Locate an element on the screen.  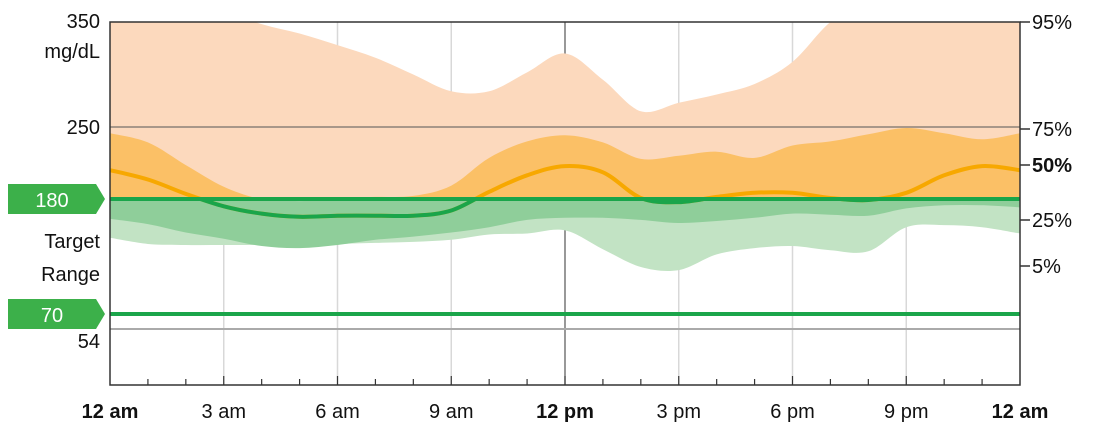
target-high-tag is located at coordinates (56, 199).